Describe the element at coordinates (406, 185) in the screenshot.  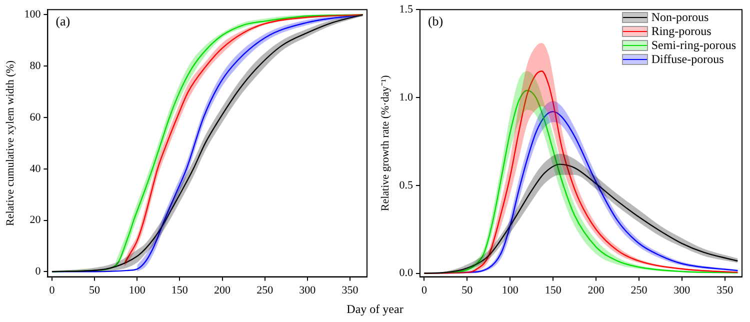
I see `y-tick-label: 0.5` at that location.